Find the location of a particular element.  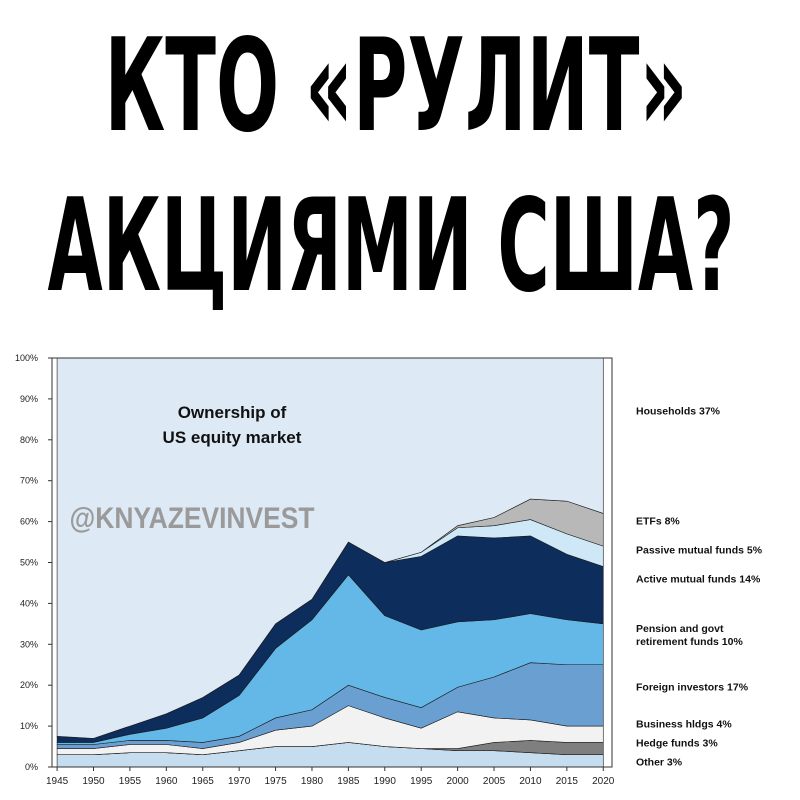

x-tick-label: 1960 is located at coordinates (166, 781).